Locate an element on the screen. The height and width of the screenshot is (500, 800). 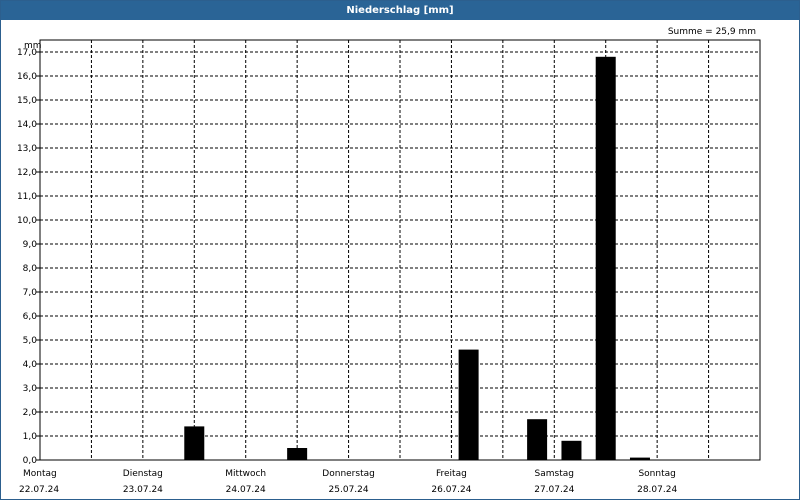
y-tick-label: 12,0 is located at coordinates (27, 173).